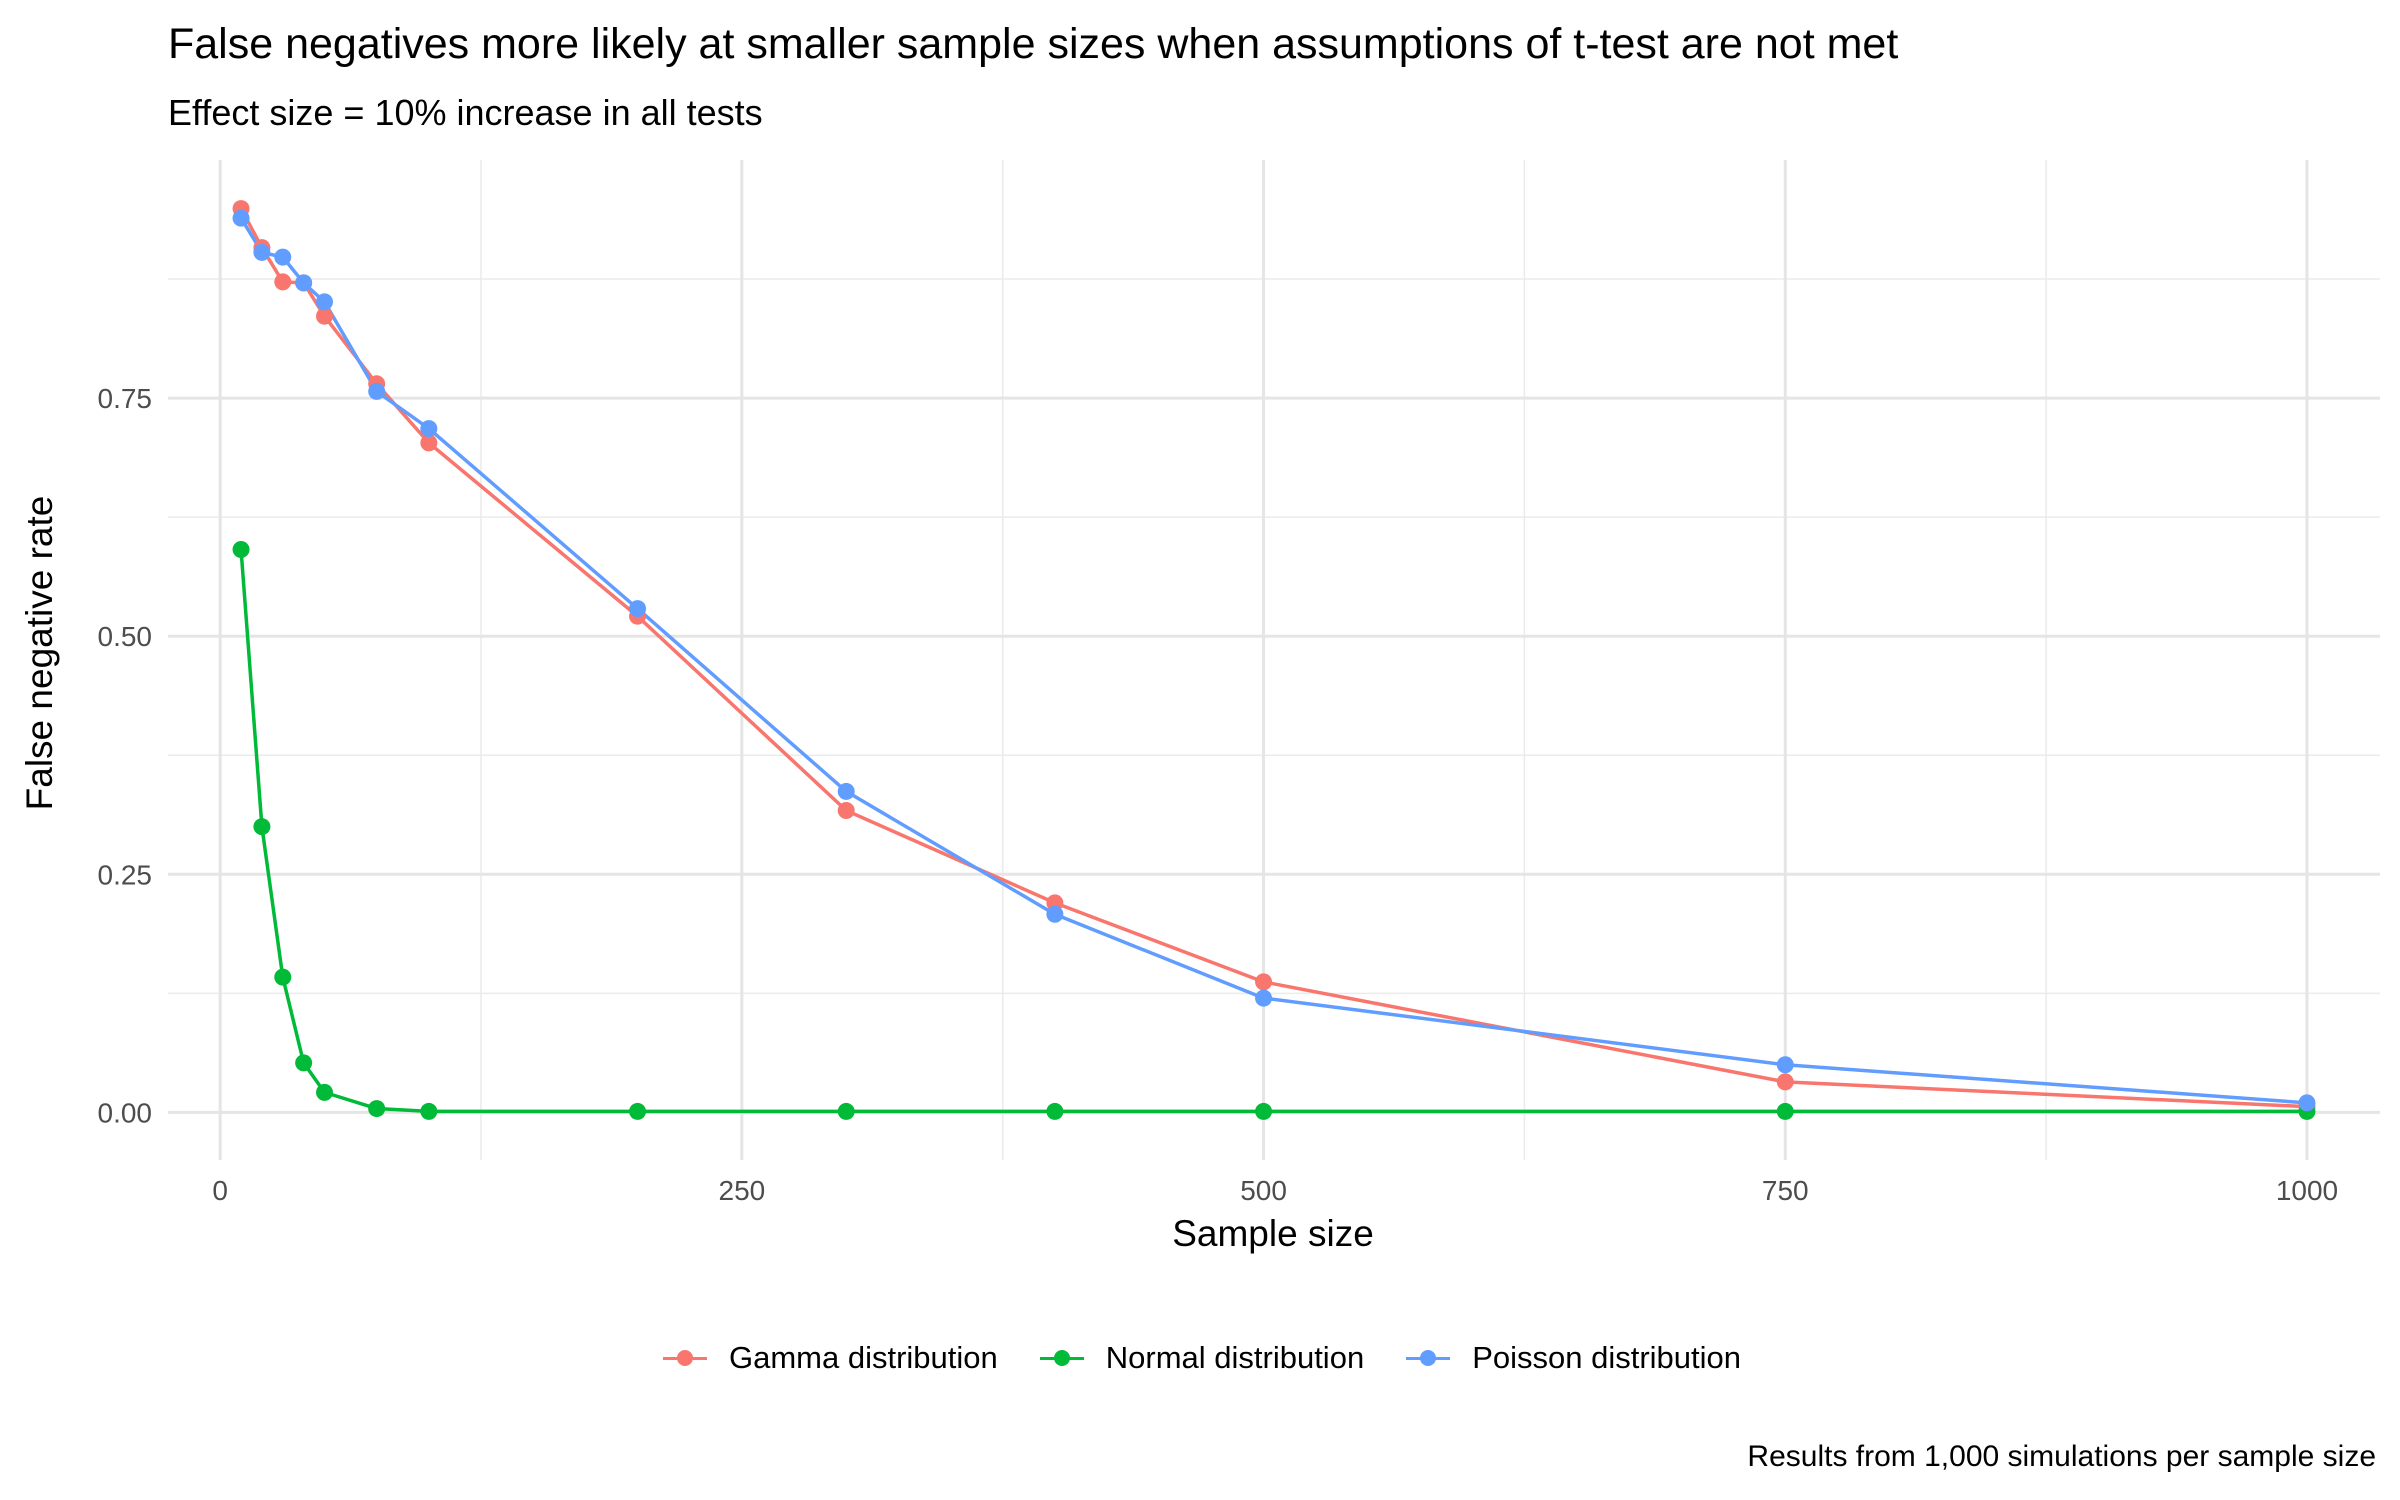 Image resolution: width=2400 pixels, height=1500 pixels. What do you see at coordinates (125, 398) in the screenshot?
I see `y-tick-label: 0.75` at bounding box center [125, 398].